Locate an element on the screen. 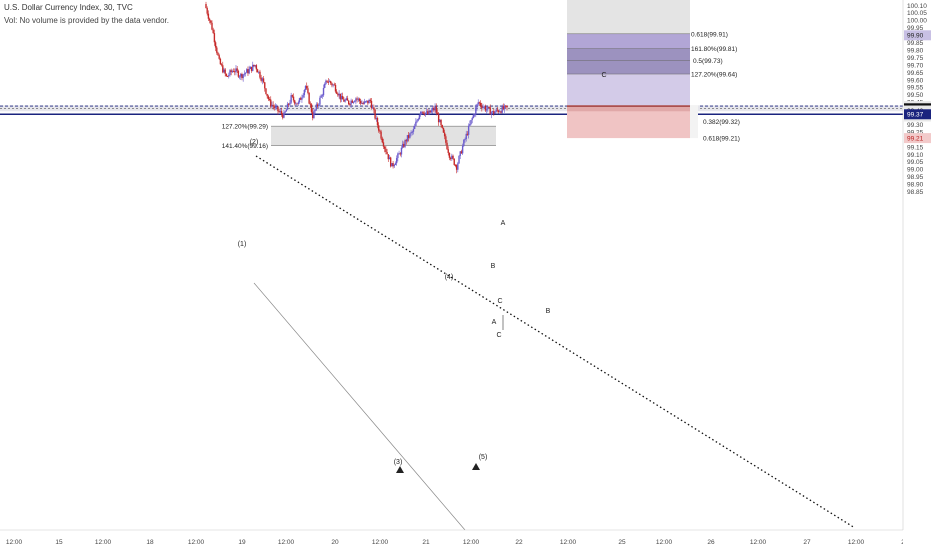  y-tick-label: 99.50 is located at coordinates (915, 95).